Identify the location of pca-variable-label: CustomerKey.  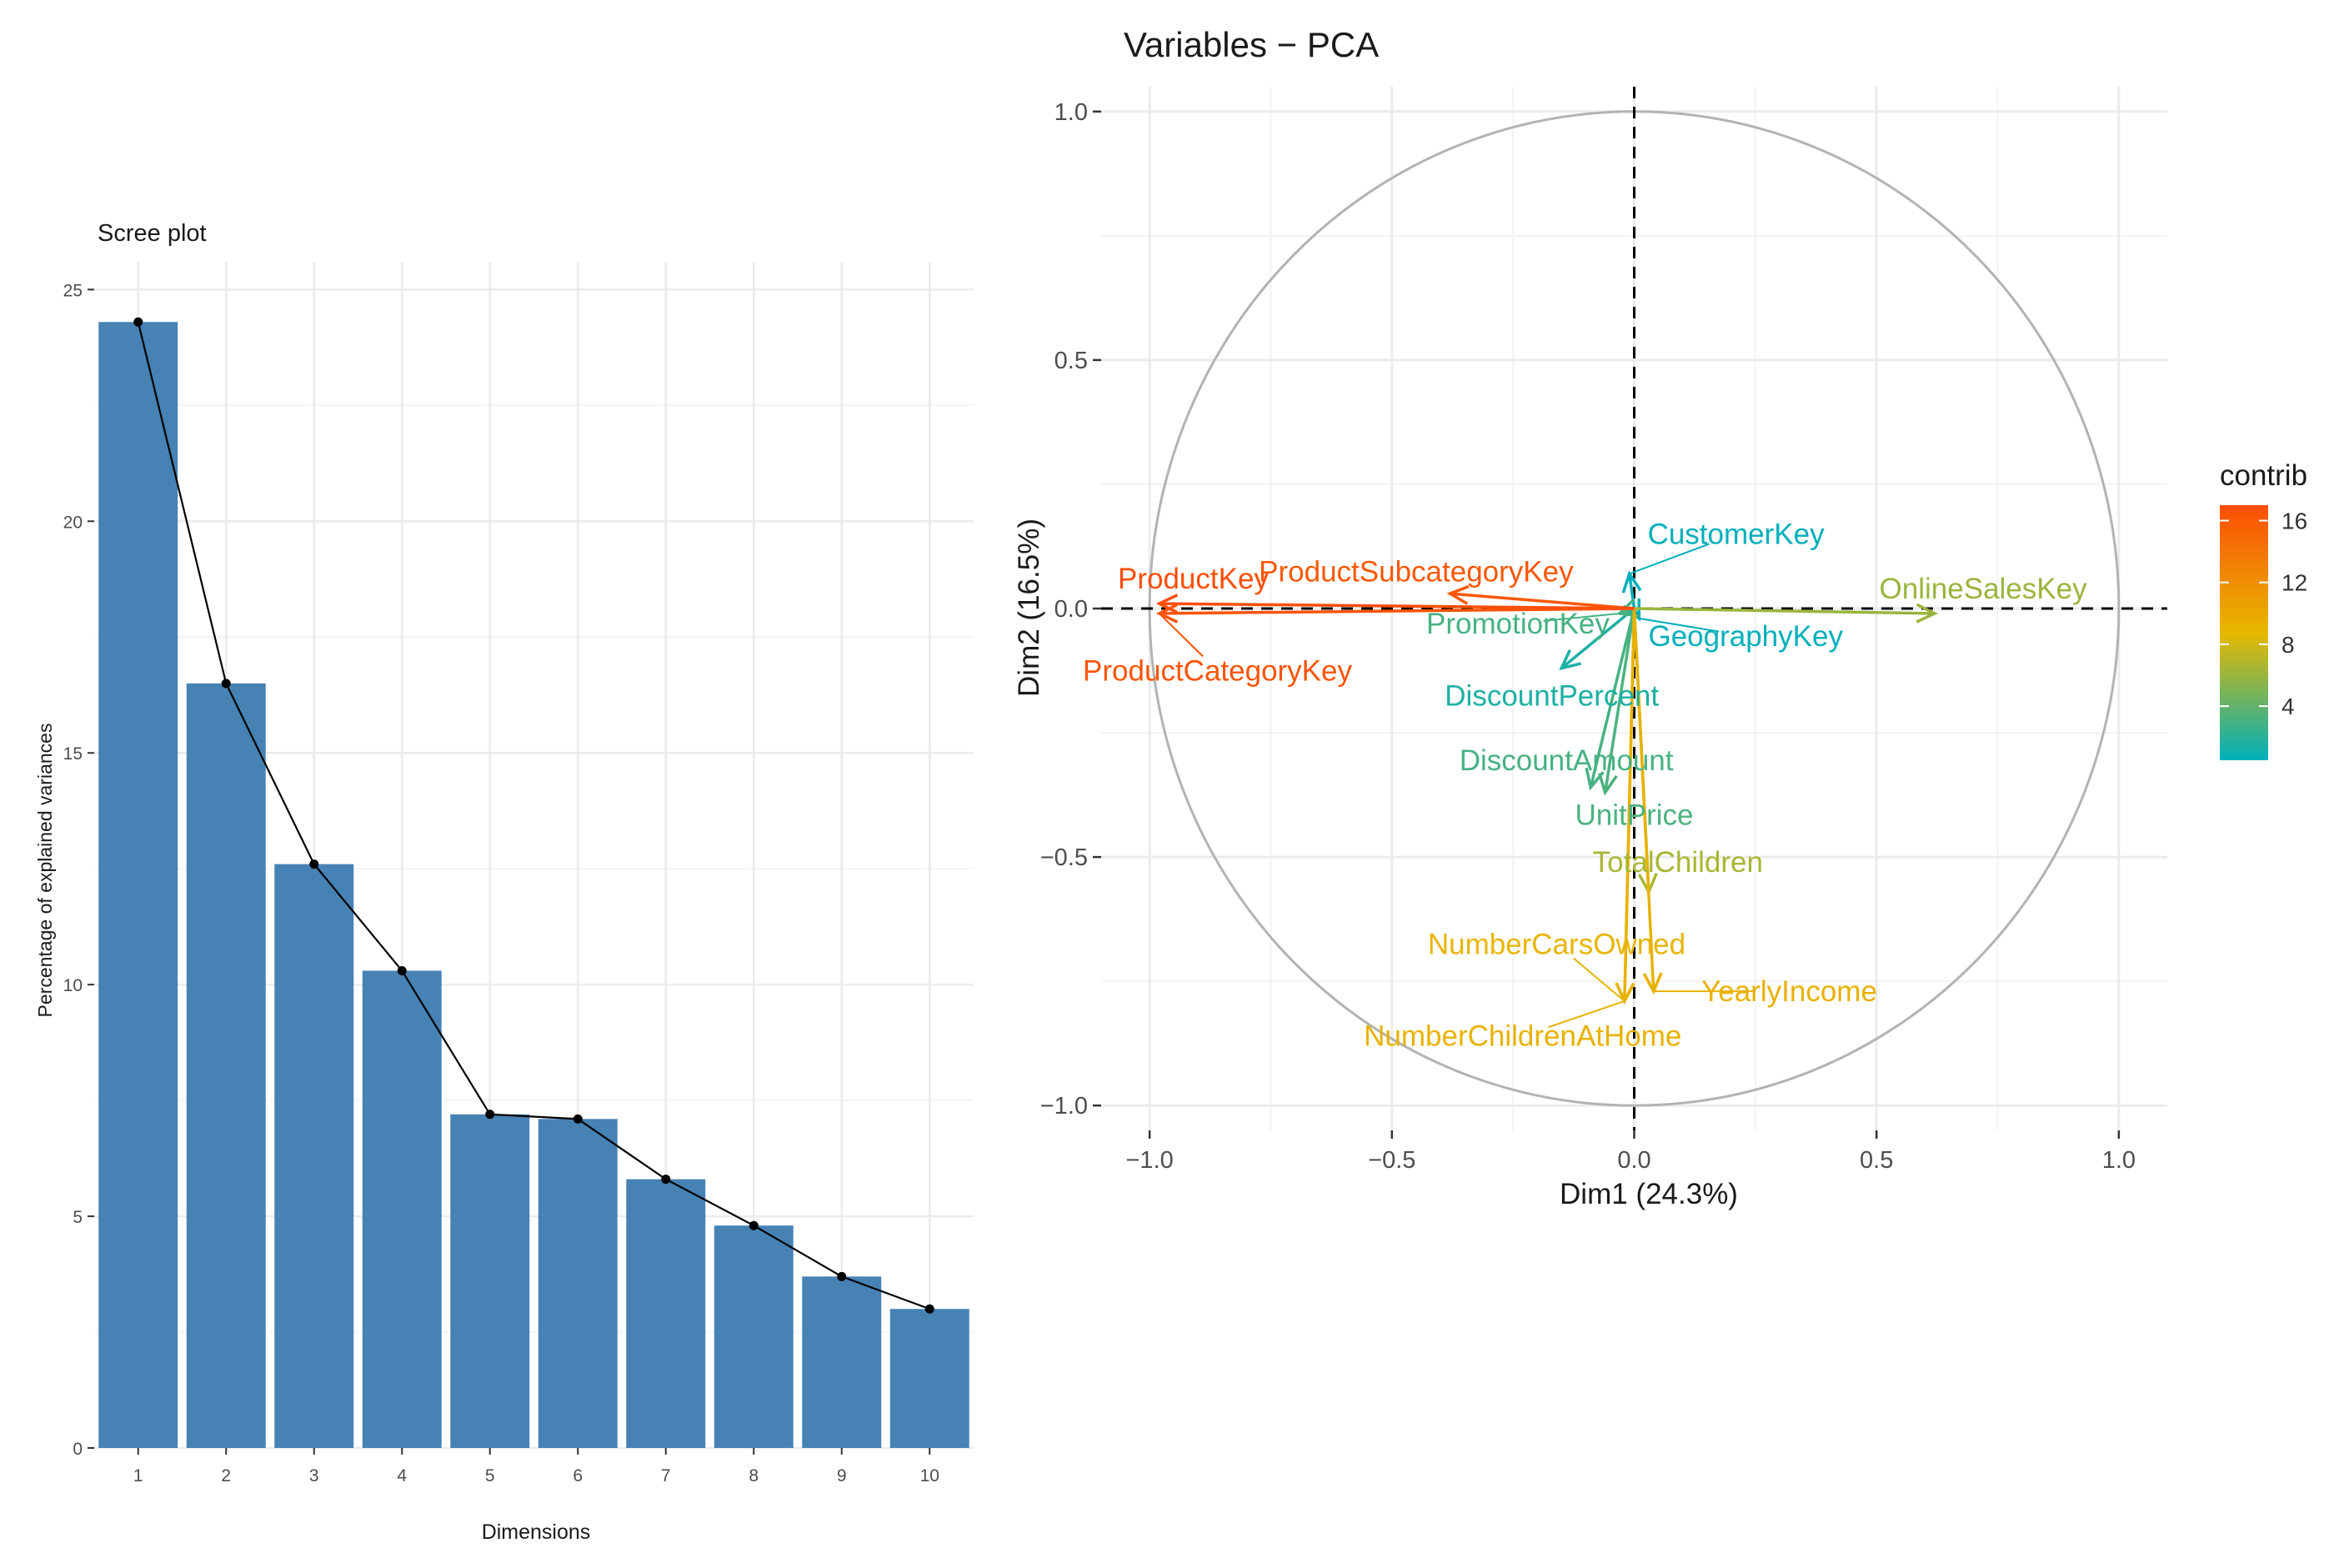
(1737, 534).